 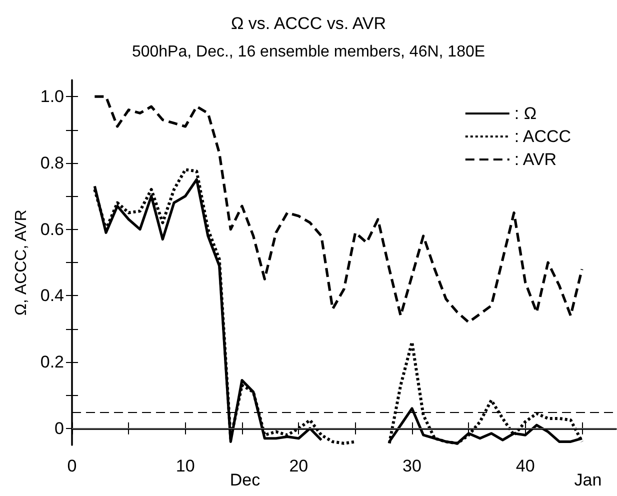 What do you see at coordinates (21, 263) in the screenshot?
I see `y-axis-title: Ω, ACCC, AVR` at bounding box center [21, 263].